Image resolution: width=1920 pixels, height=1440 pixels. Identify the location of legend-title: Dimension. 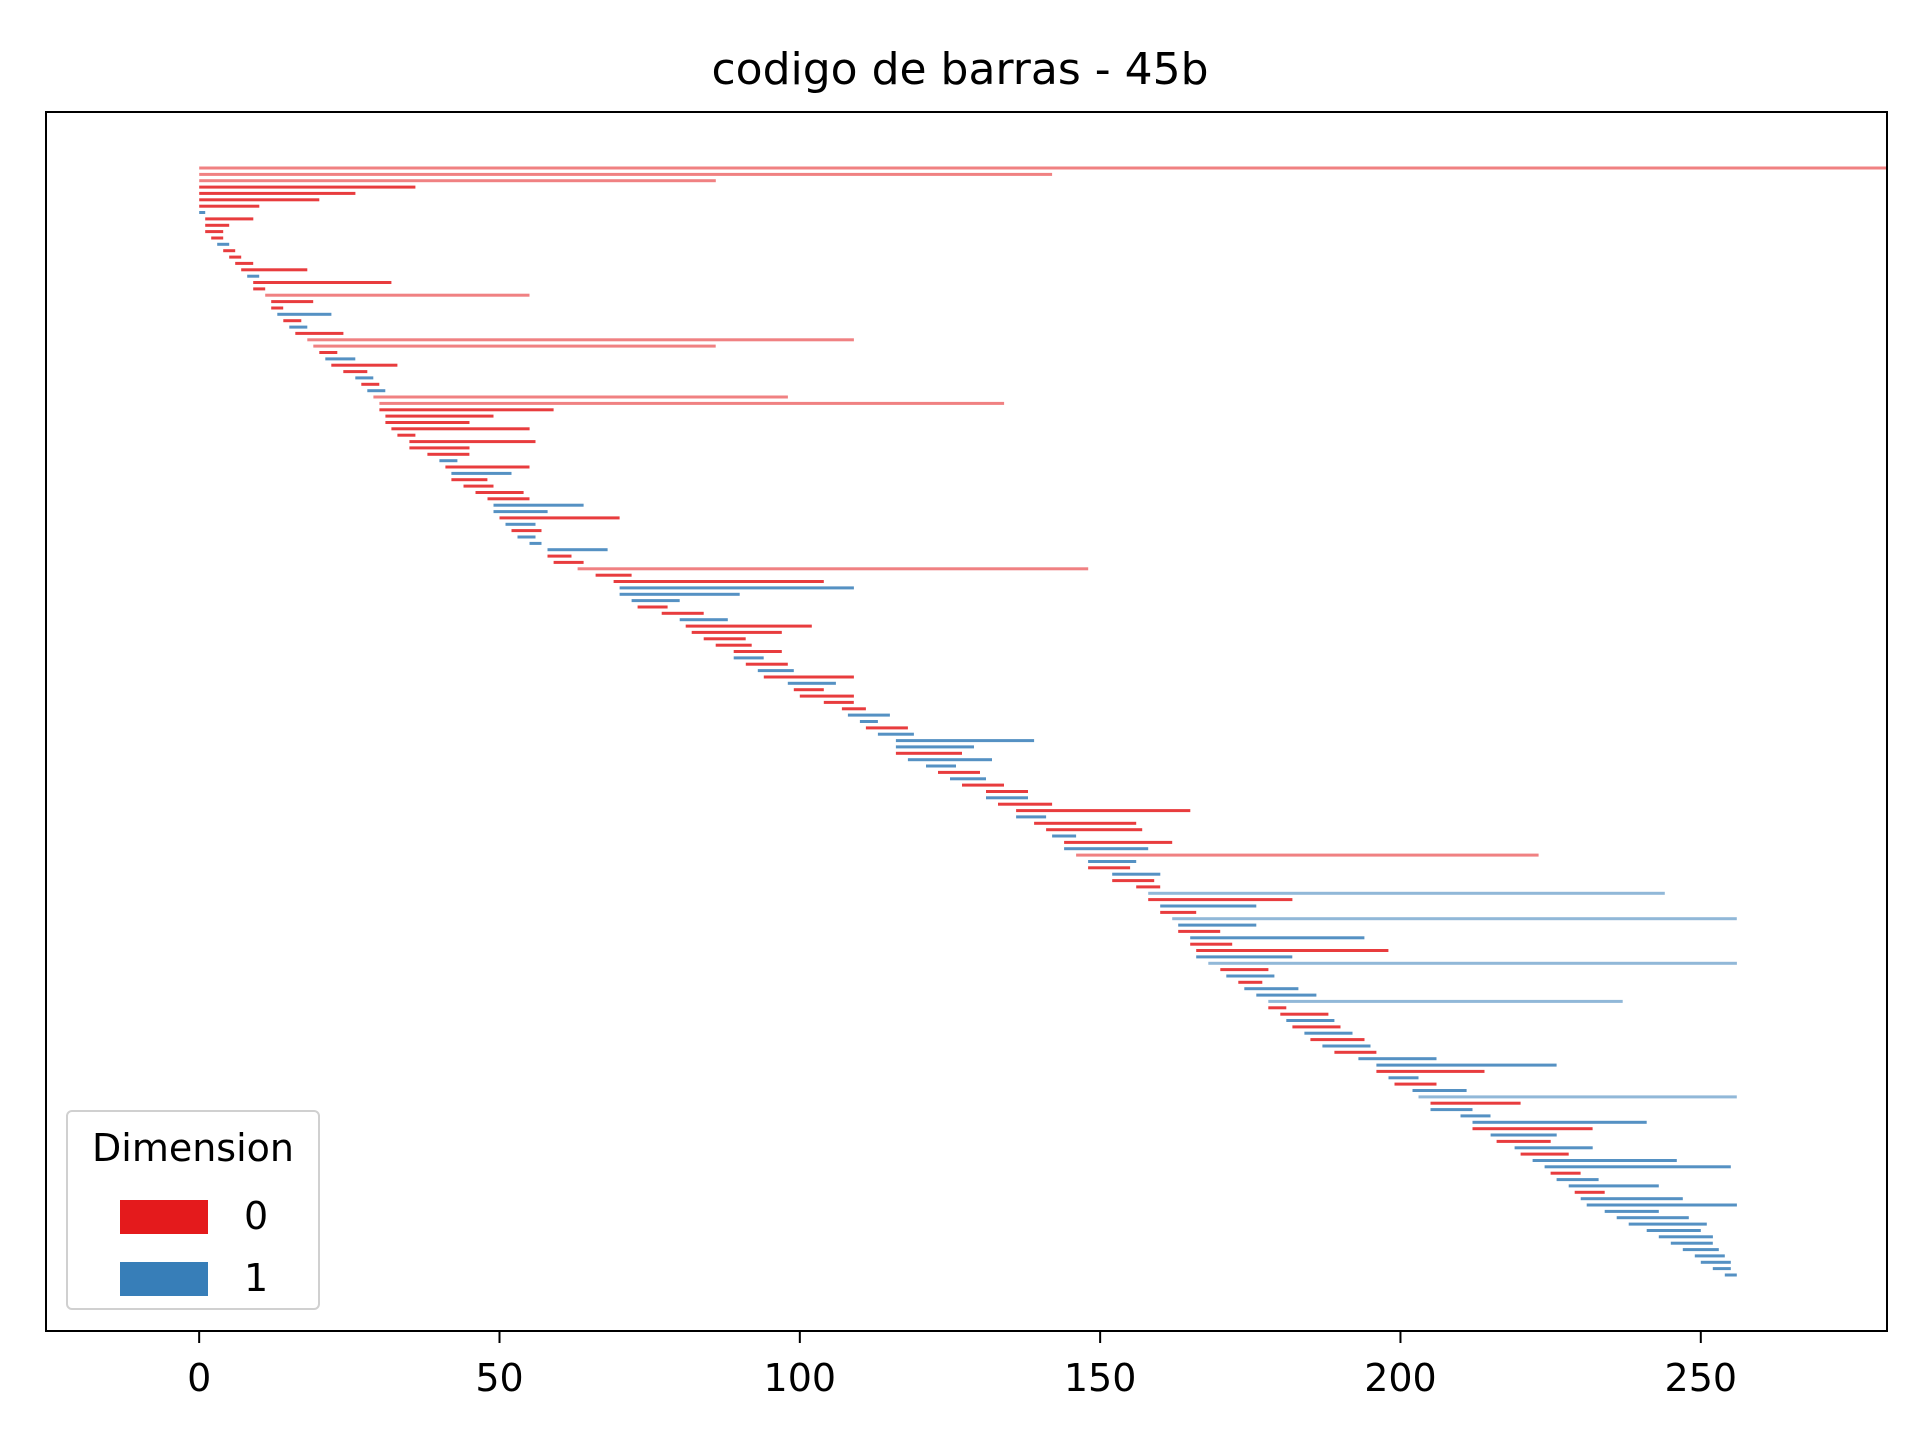
(193, 1148).